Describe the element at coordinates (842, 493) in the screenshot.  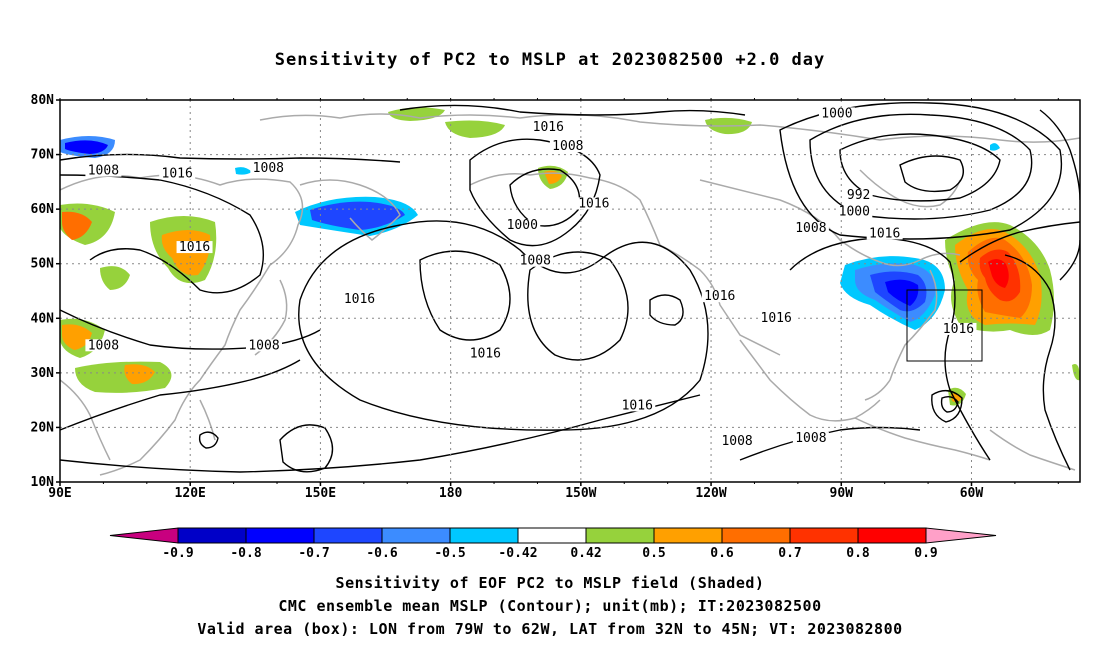
I see `lon-label: 90W` at that location.